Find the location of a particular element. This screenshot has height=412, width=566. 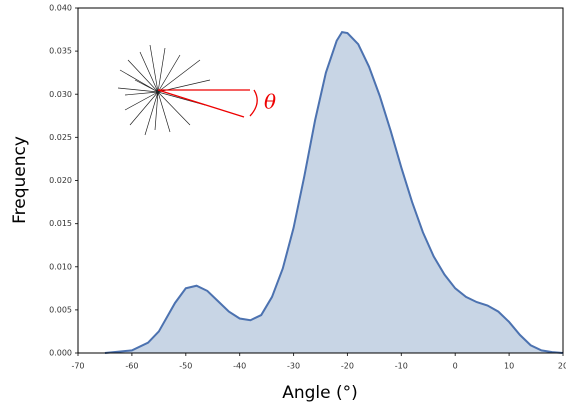

x-tick-label: -30 is located at coordinates (293, 366).